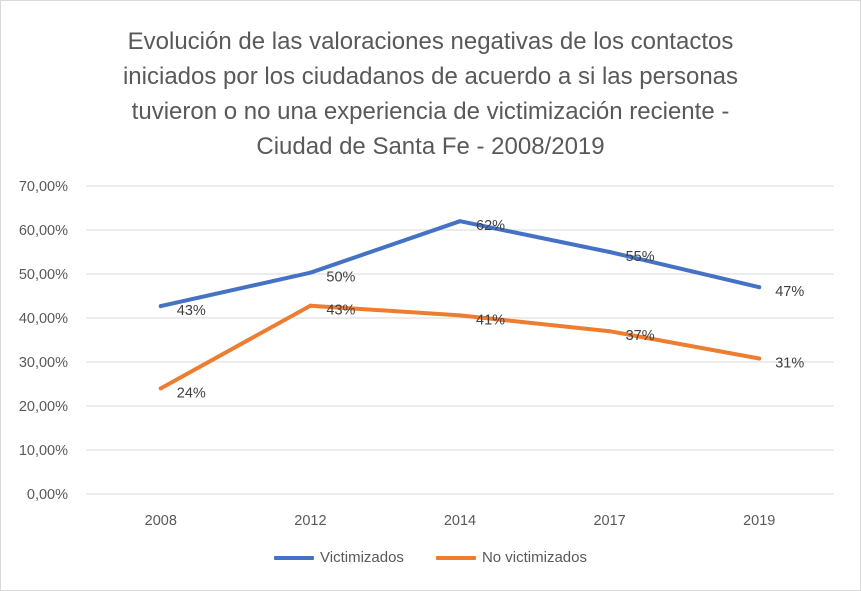 The height and width of the screenshot is (591, 861). Describe the element at coordinates (43, 451) in the screenshot. I see `y-tick-label: 10,00%` at that location.